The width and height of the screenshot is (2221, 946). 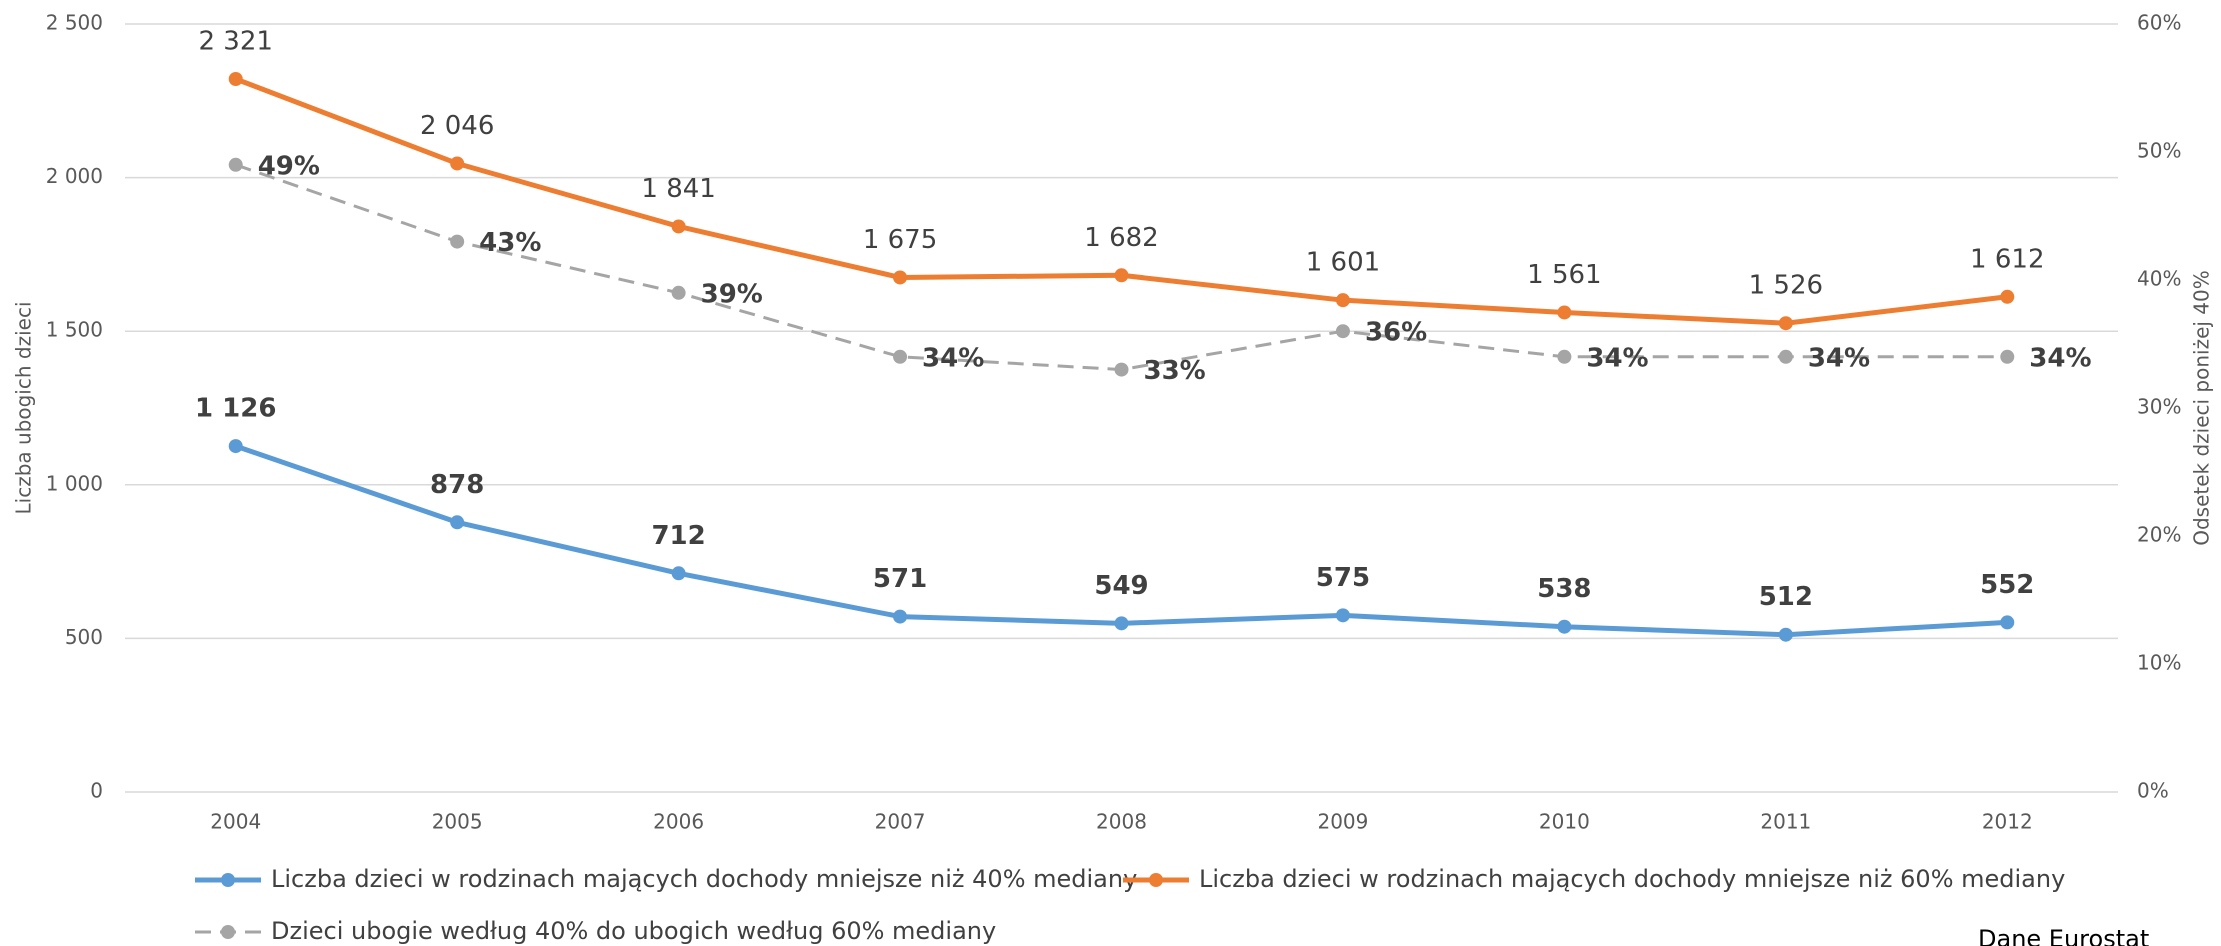 I want to click on data-label: 2 046, so click(x=457, y=126).